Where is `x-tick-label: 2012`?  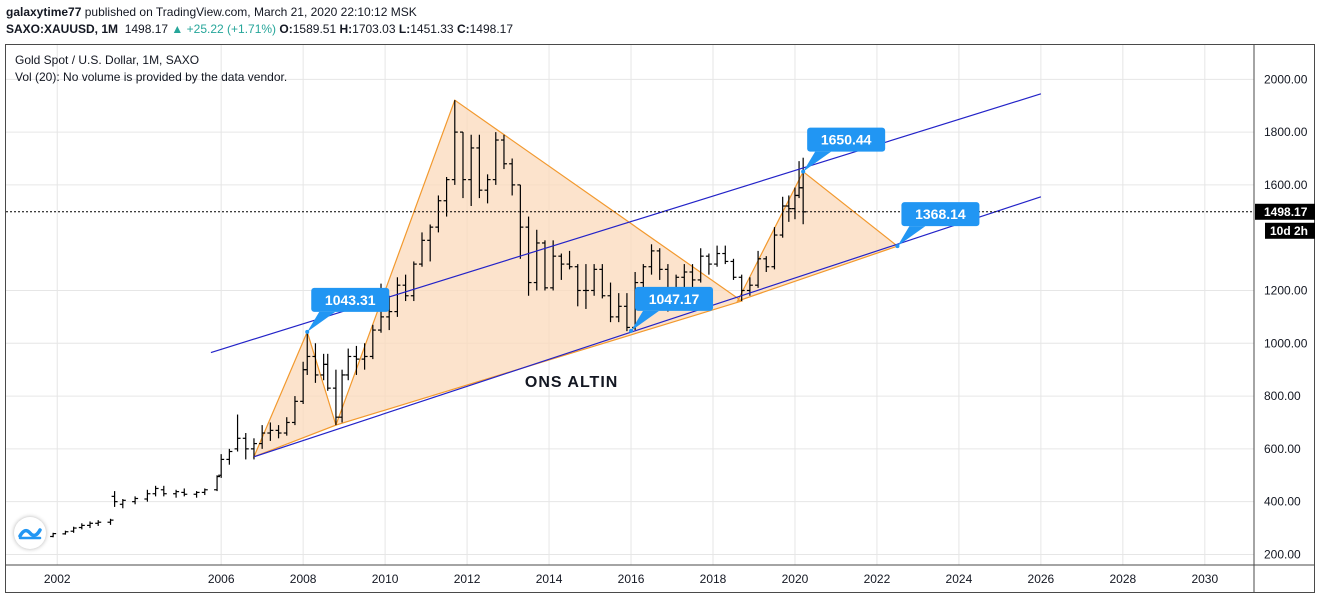
x-tick-label: 2012 is located at coordinates (467, 579).